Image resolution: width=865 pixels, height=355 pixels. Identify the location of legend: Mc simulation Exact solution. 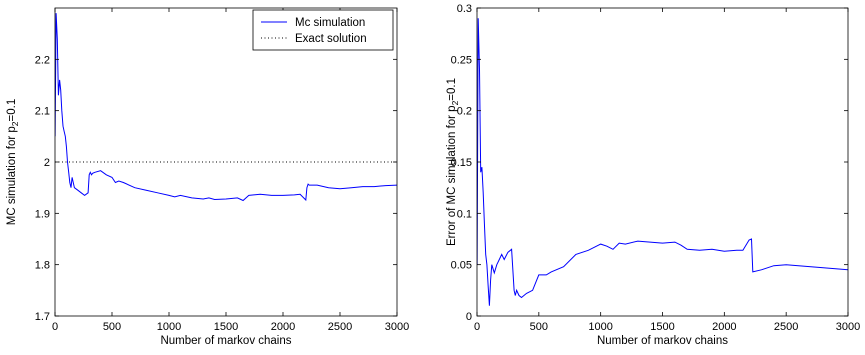
(323, 30).